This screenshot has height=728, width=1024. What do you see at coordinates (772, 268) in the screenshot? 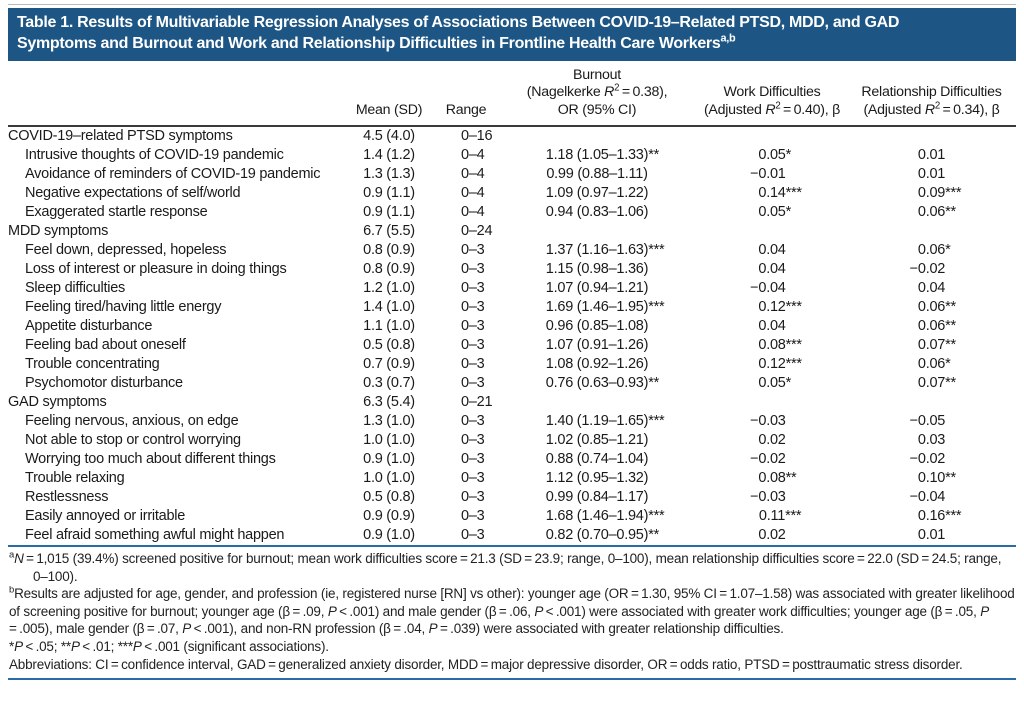
I see `cell-work-beta: 0.04` at bounding box center [772, 268].